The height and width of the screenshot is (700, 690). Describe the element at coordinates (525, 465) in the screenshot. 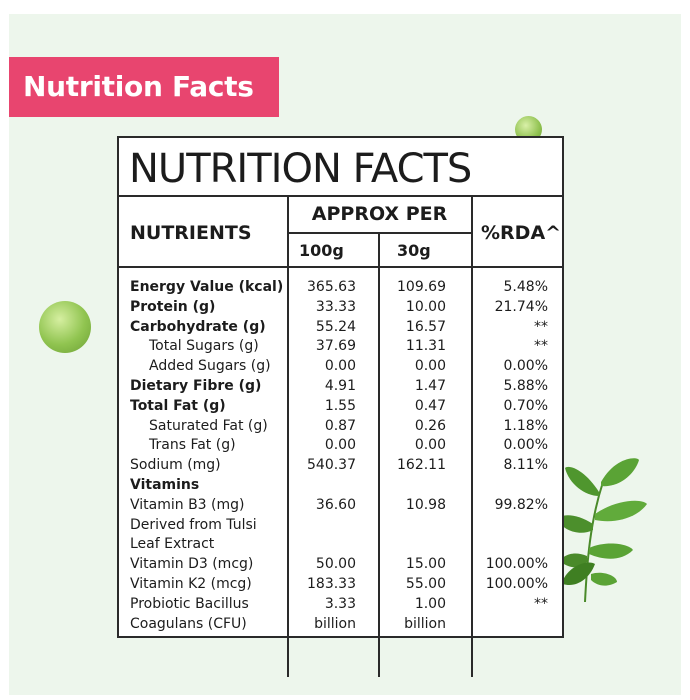

I see `value-rda: 8.11%` at that location.